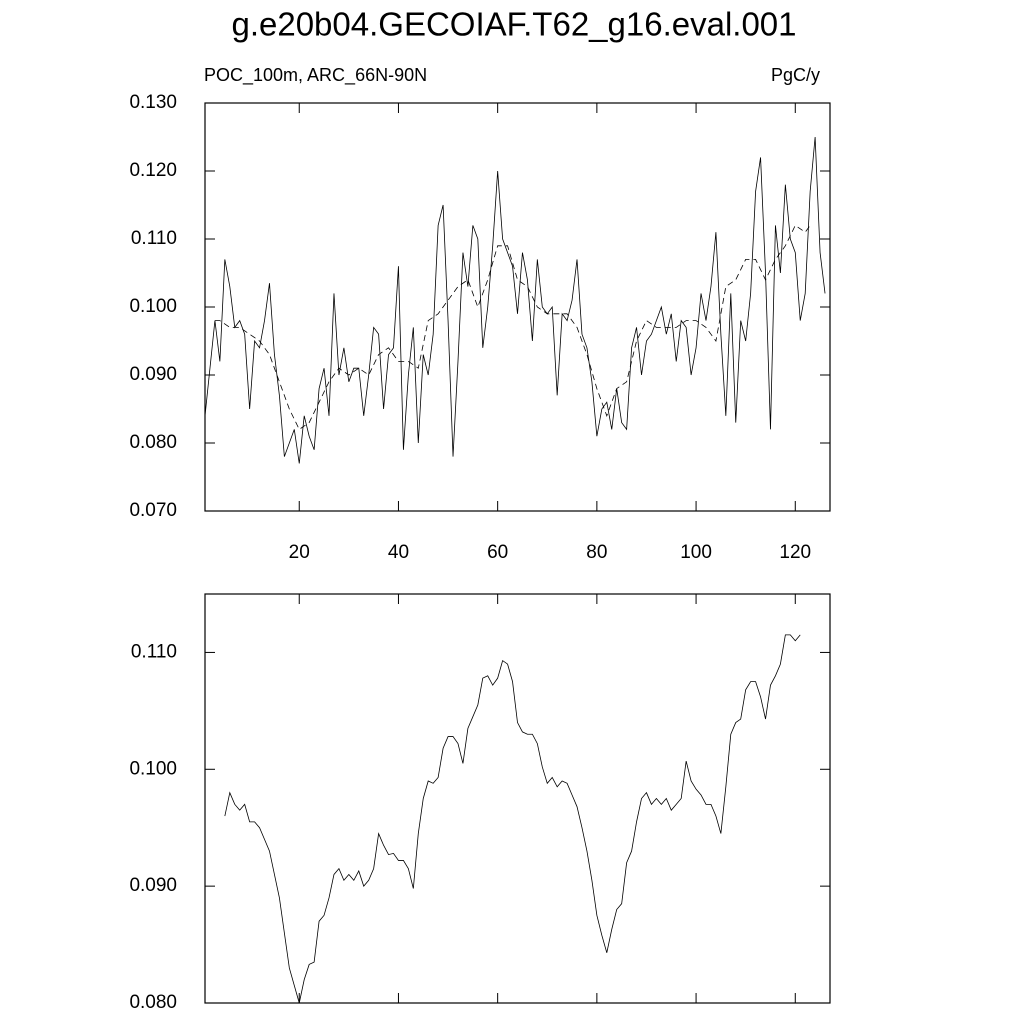 This screenshot has height=1024, width=1024. Describe the element at coordinates (153, 170) in the screenshot. I see `y-tick-label: 0.120` at that location.